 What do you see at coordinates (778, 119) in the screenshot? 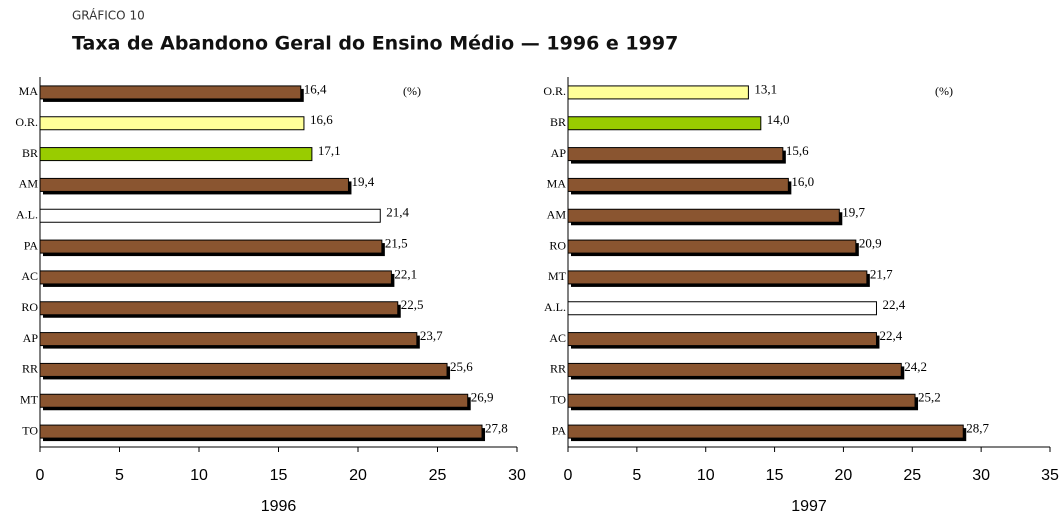
I see `value-label: 14,0` at bounding box center [778, 119].